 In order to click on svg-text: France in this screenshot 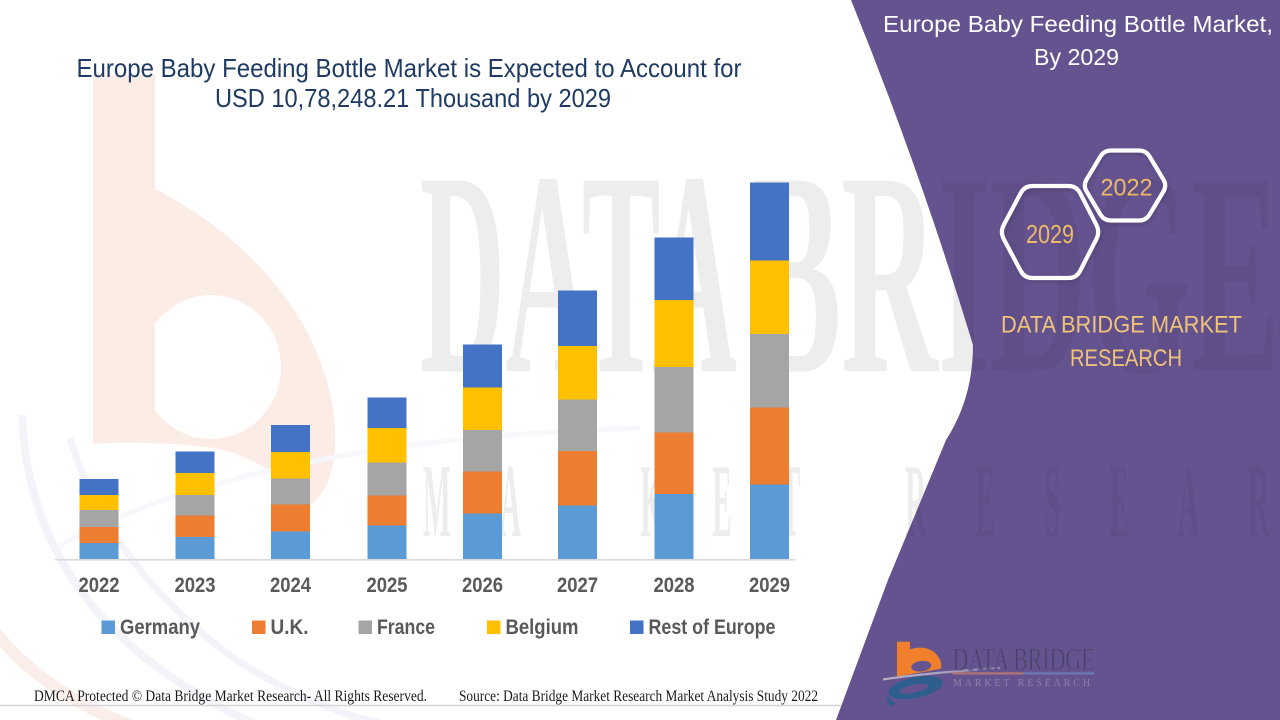, I will do `click(406, 627)`.